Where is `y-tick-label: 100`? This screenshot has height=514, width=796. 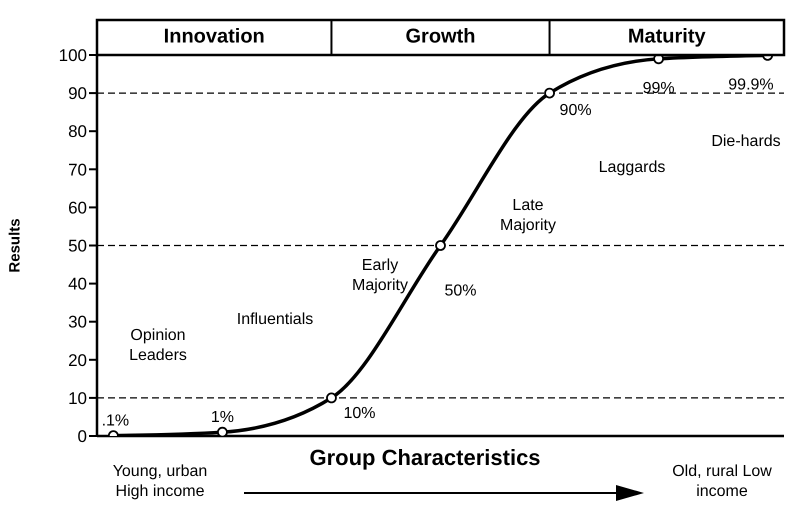 y-tick-label: 100 is located at coordinates (72, 56).